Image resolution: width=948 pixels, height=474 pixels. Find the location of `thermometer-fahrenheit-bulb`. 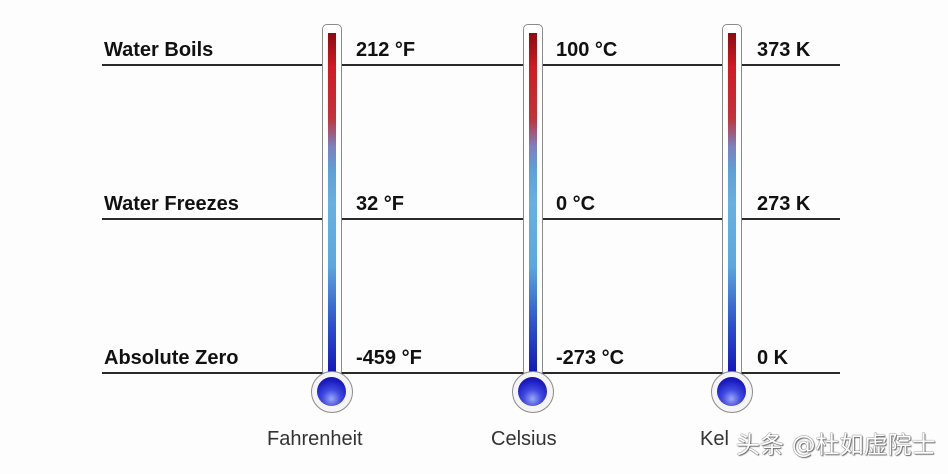

thermometer-fahrenheit-bulb is located at coordinates (332, 392).